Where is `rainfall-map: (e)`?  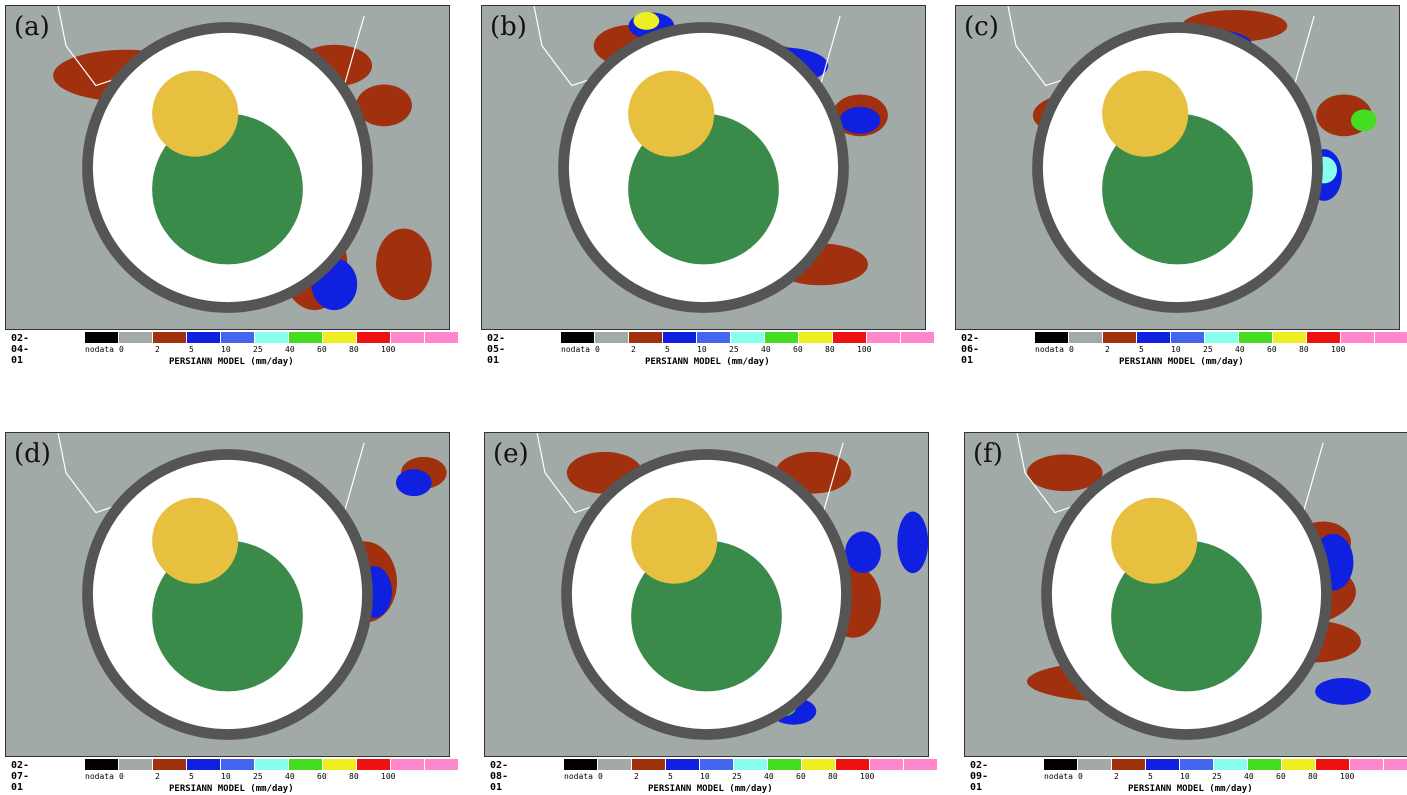 rainfall-map: (e) is located at coordinates (706, 594).